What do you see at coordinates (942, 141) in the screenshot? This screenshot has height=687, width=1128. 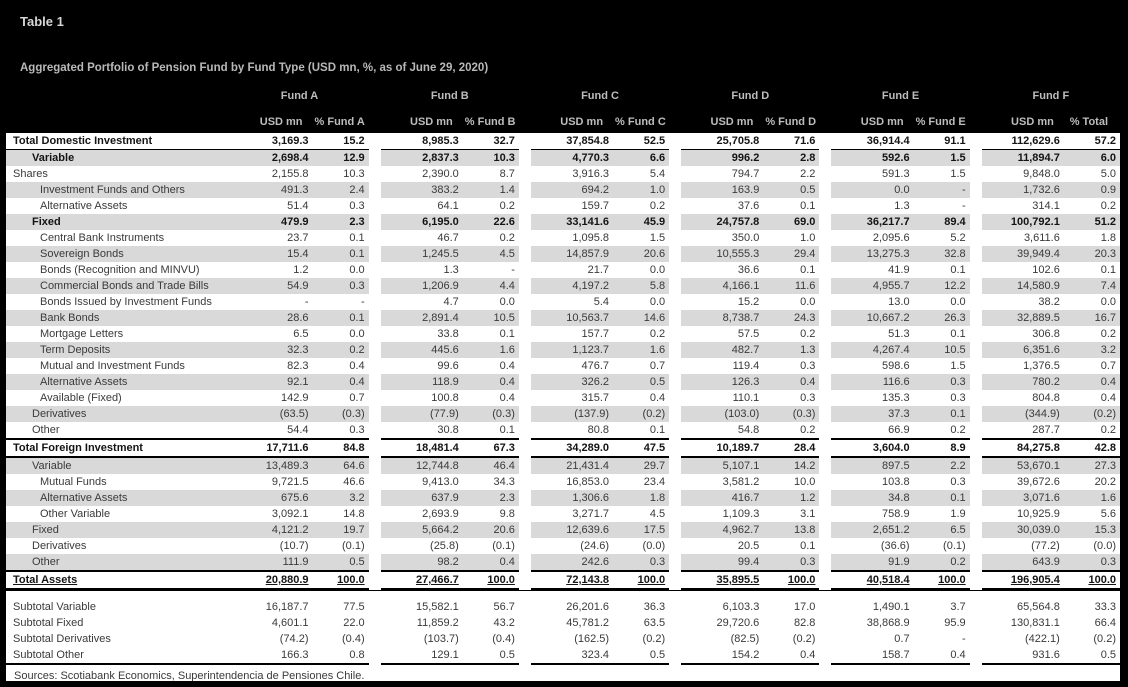 I see `pct-value-cell: 91.1` at bounding box center [942, 141].